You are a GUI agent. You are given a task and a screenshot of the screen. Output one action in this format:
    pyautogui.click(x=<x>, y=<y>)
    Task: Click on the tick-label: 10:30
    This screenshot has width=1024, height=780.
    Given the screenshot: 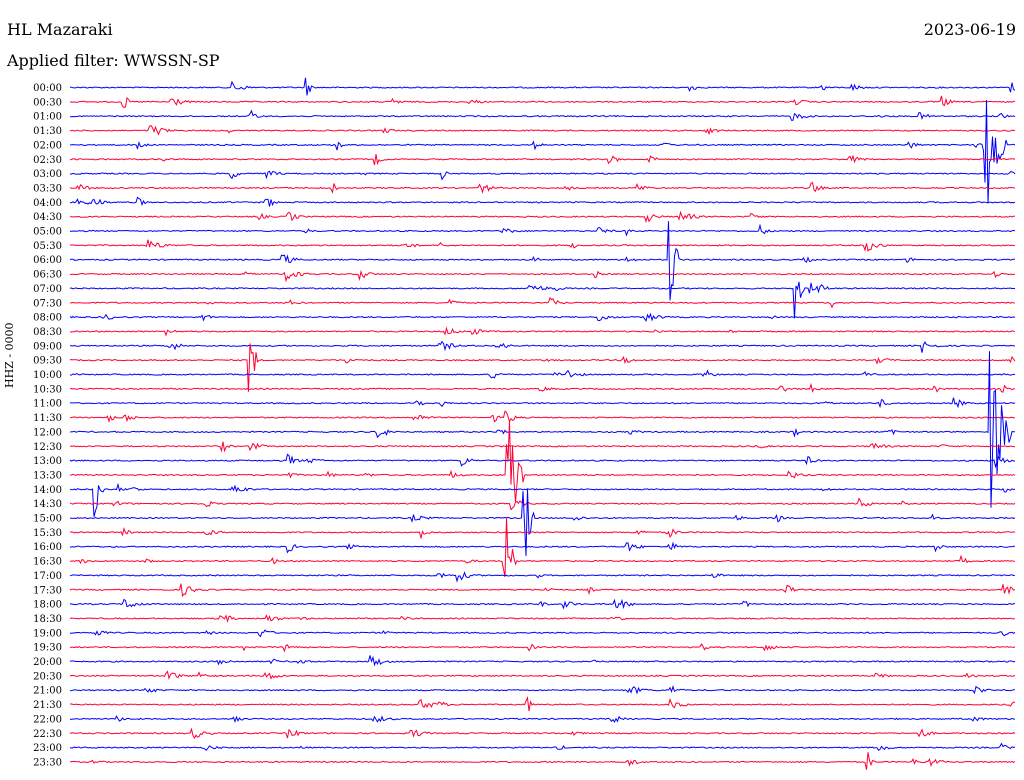 What is the action you would take?
    pyautogui.click(x=47, y=389)
    